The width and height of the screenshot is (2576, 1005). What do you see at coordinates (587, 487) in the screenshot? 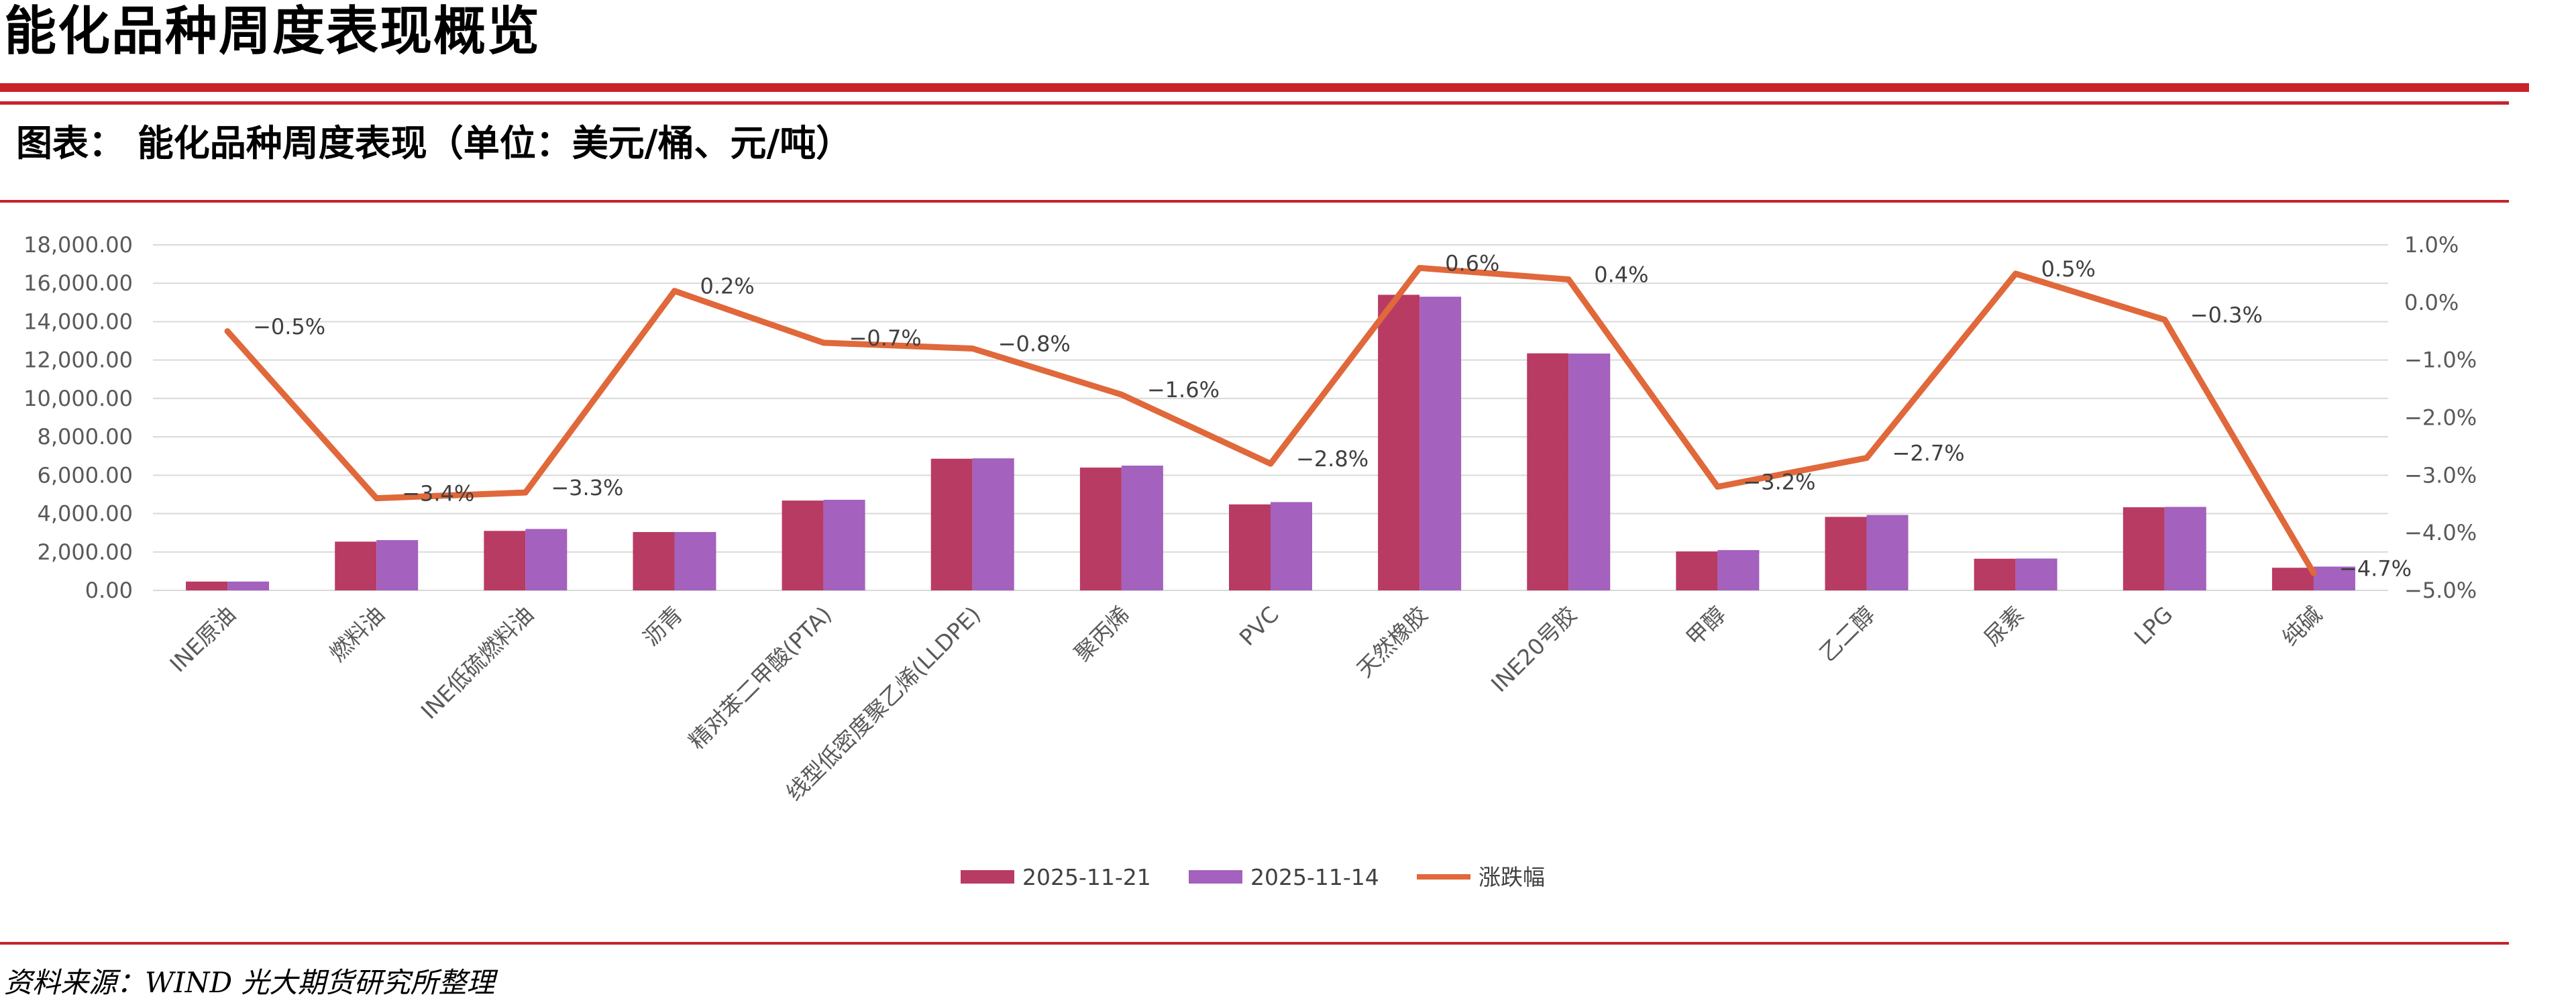
I see `change-data-label: −3.3%` at bounding box center [587, 487].